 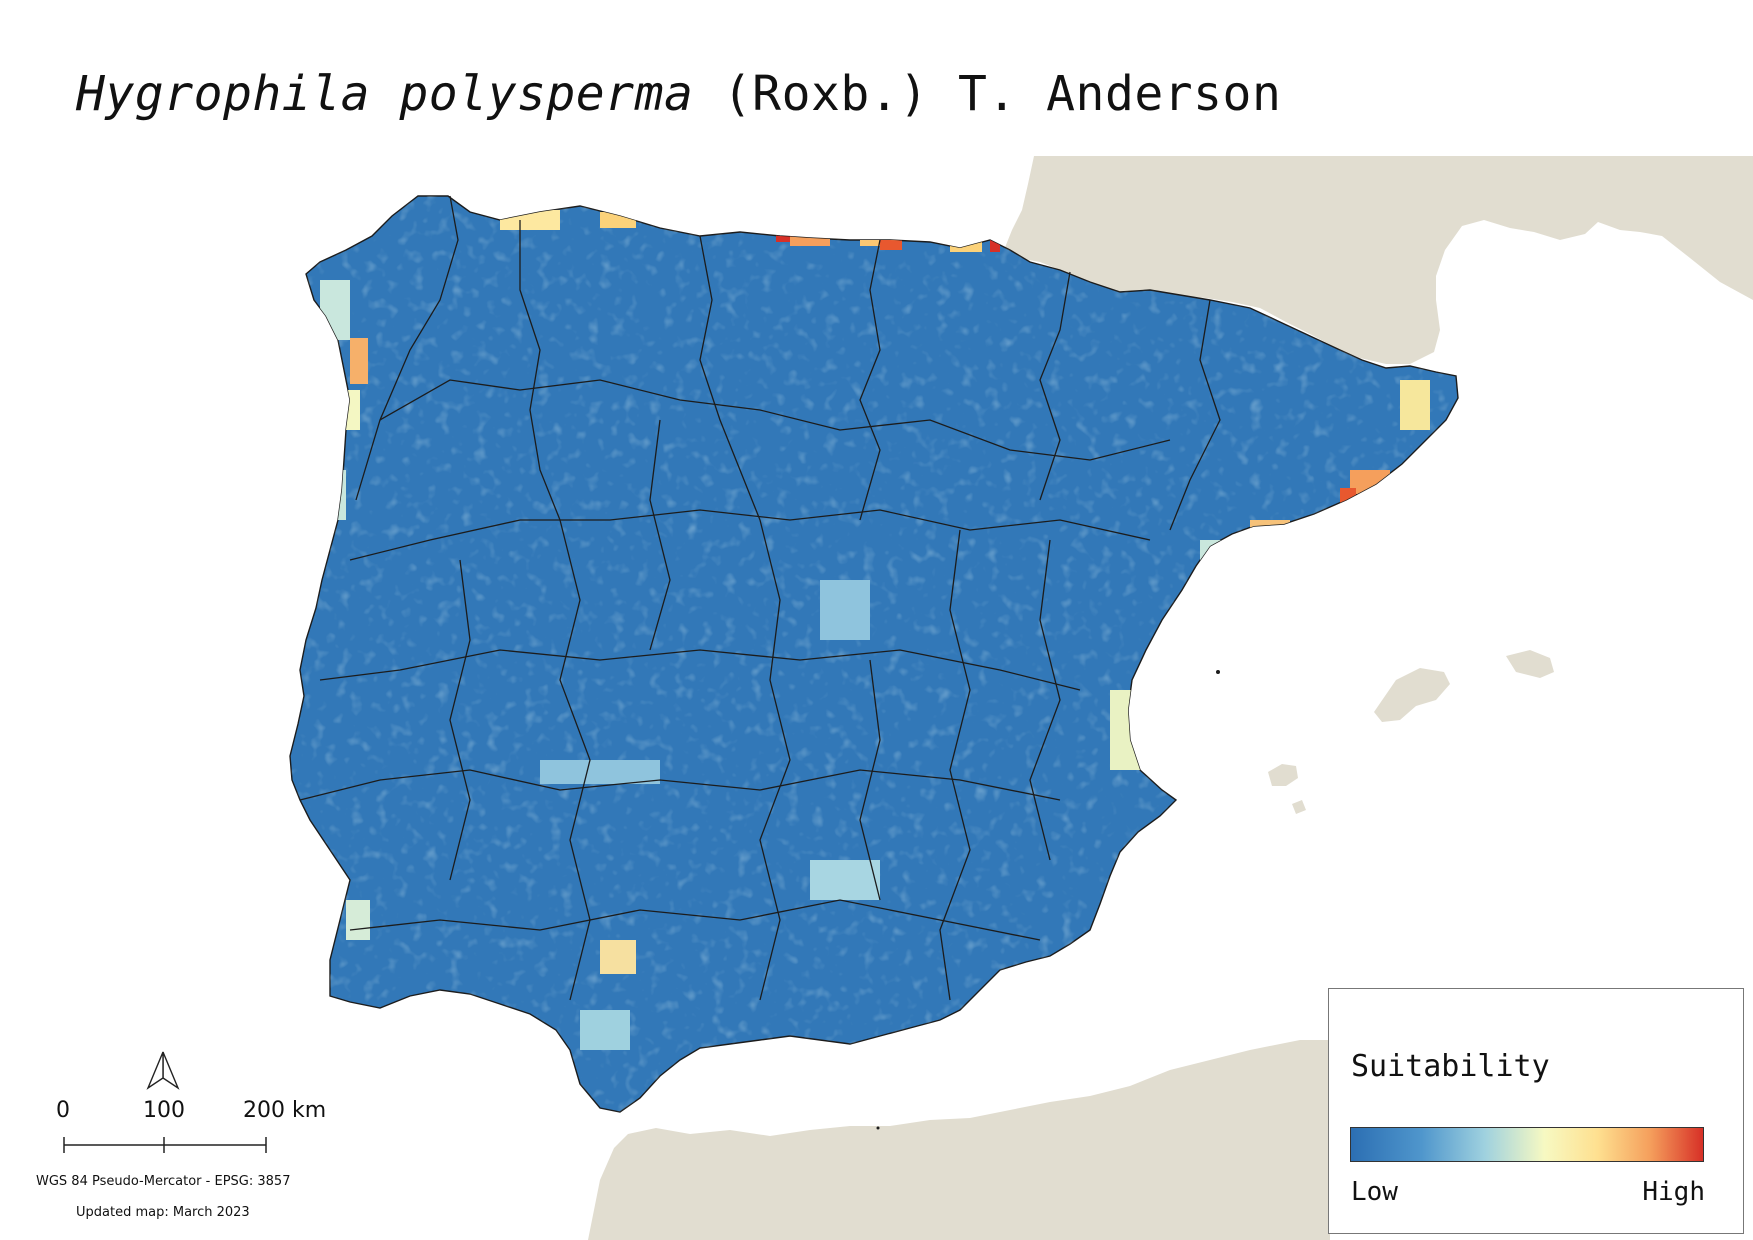 I want to click on menorca-island, so click(x=1530, y=664).